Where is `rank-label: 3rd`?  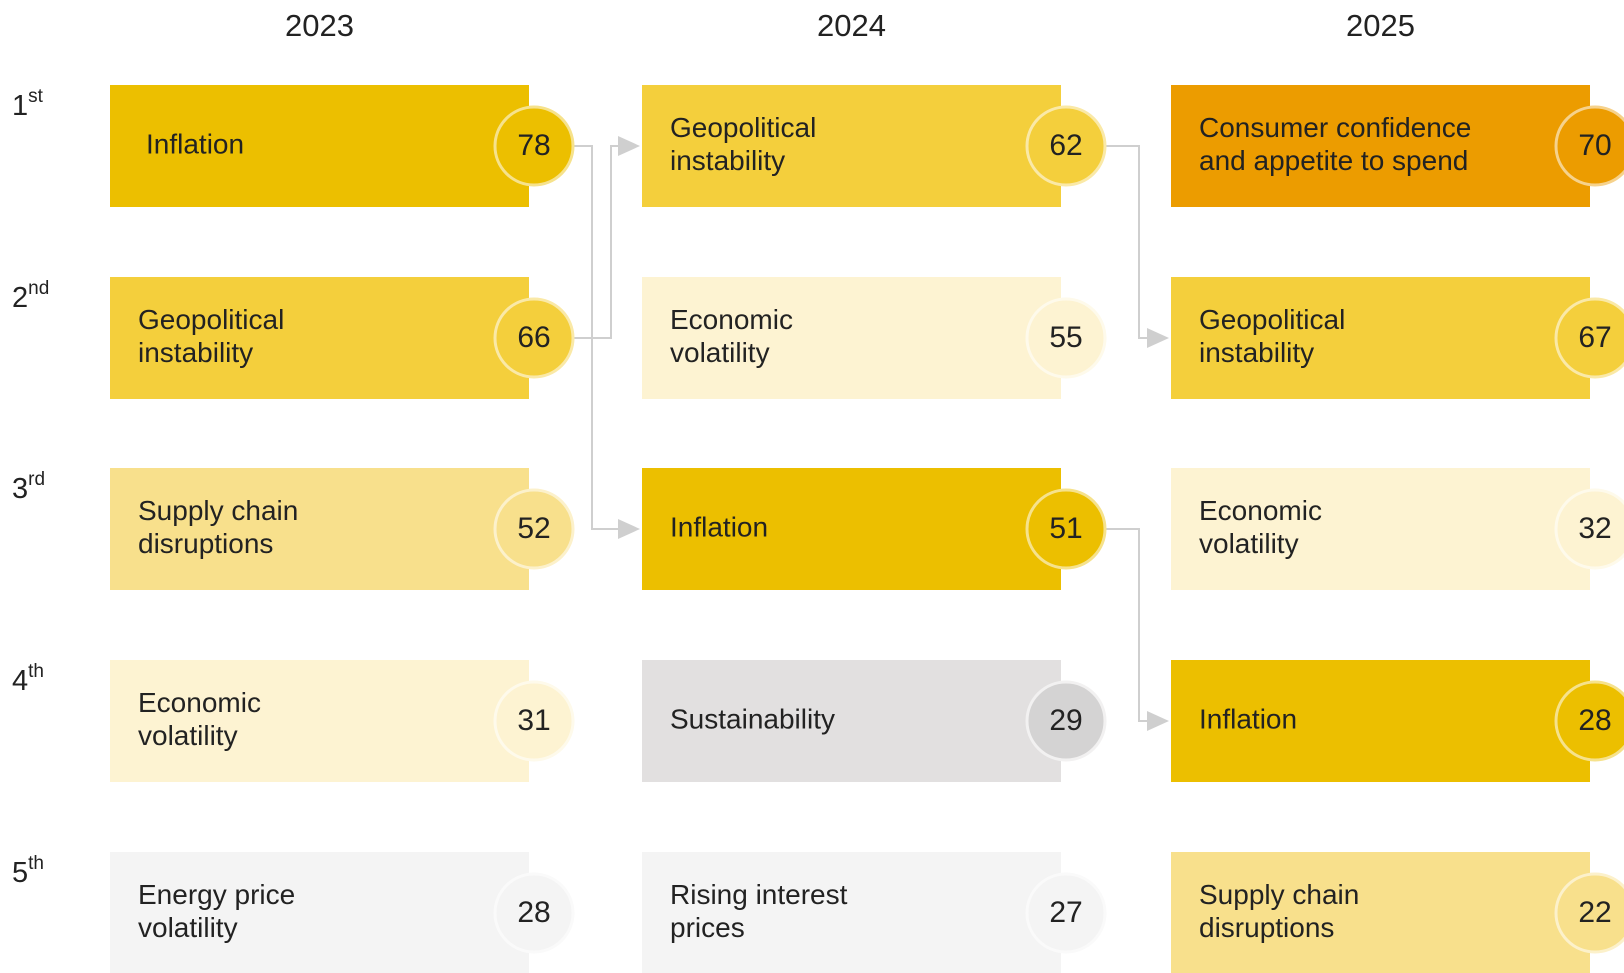 rank-label: 3rd is located at coordinates (28, 487).